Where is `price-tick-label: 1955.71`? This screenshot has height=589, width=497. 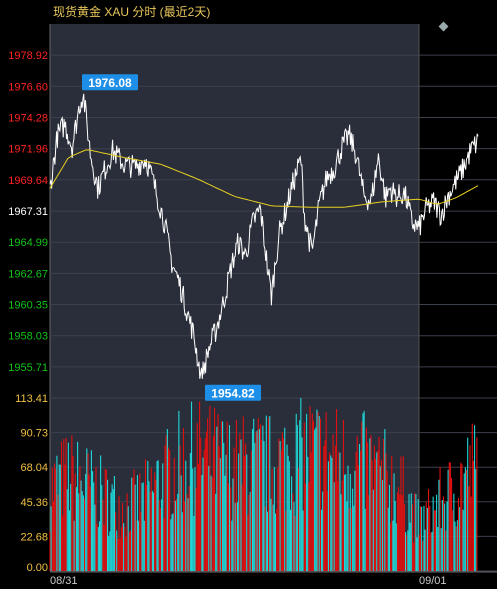 price-tick-label: 1955.71 is located at coordinates (28, 368).